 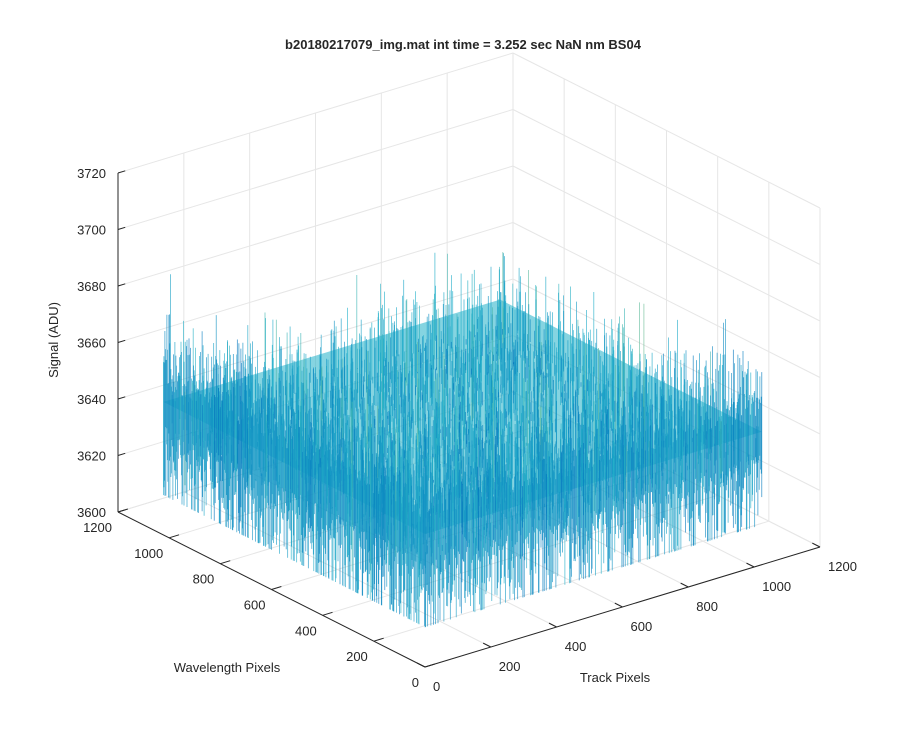 I want to click on surface-left-face, so click(x=294, y=450).